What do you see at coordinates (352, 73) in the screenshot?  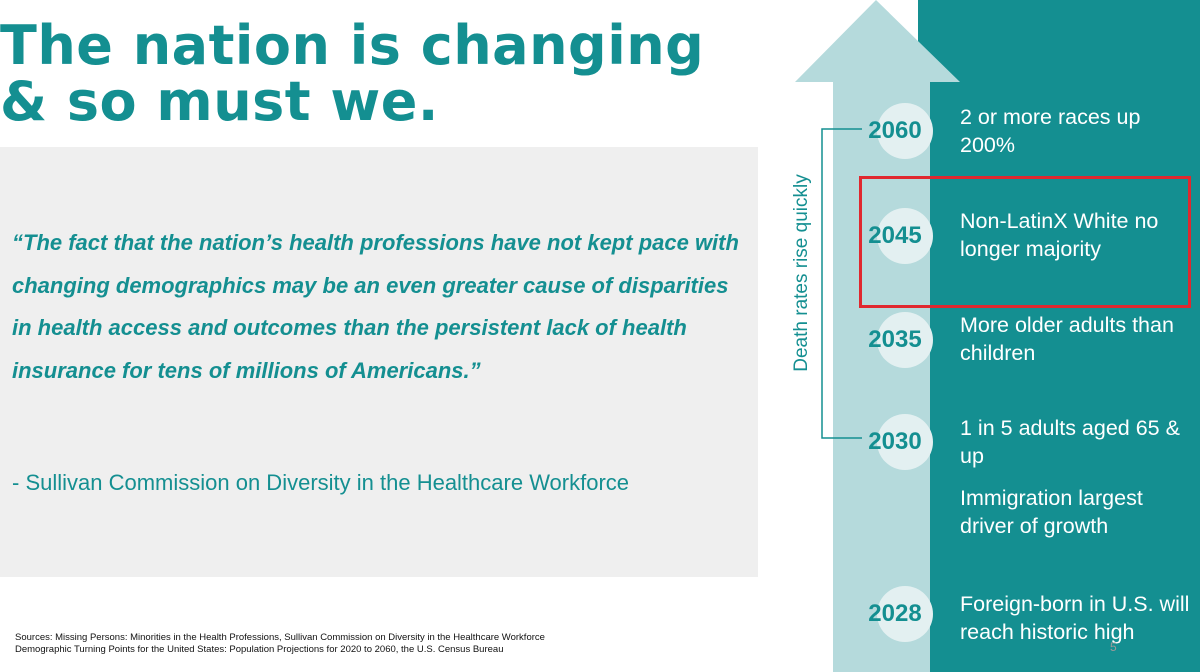 I see `slide-title: The nation is changing & so must we.` at bounding box center [352, 73].